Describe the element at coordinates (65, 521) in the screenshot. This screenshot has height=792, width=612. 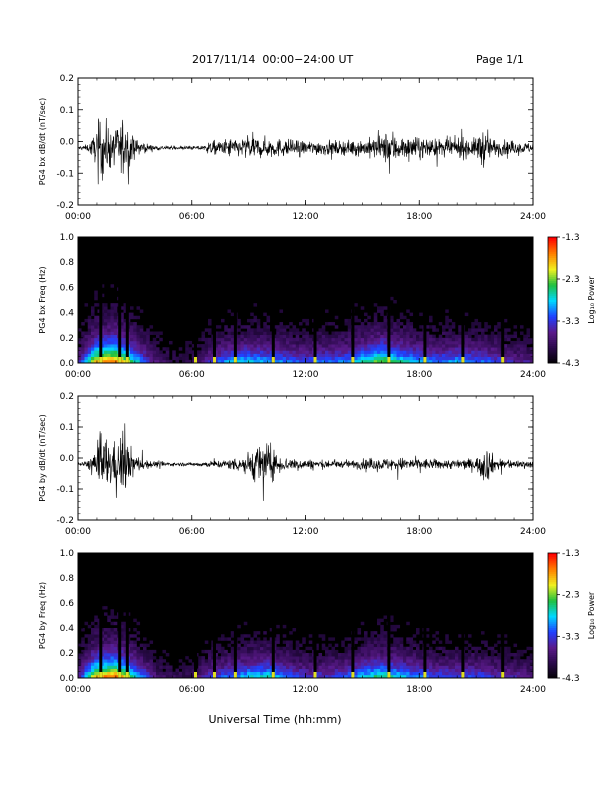
I see `y-tick-label: -0.2` at that location.